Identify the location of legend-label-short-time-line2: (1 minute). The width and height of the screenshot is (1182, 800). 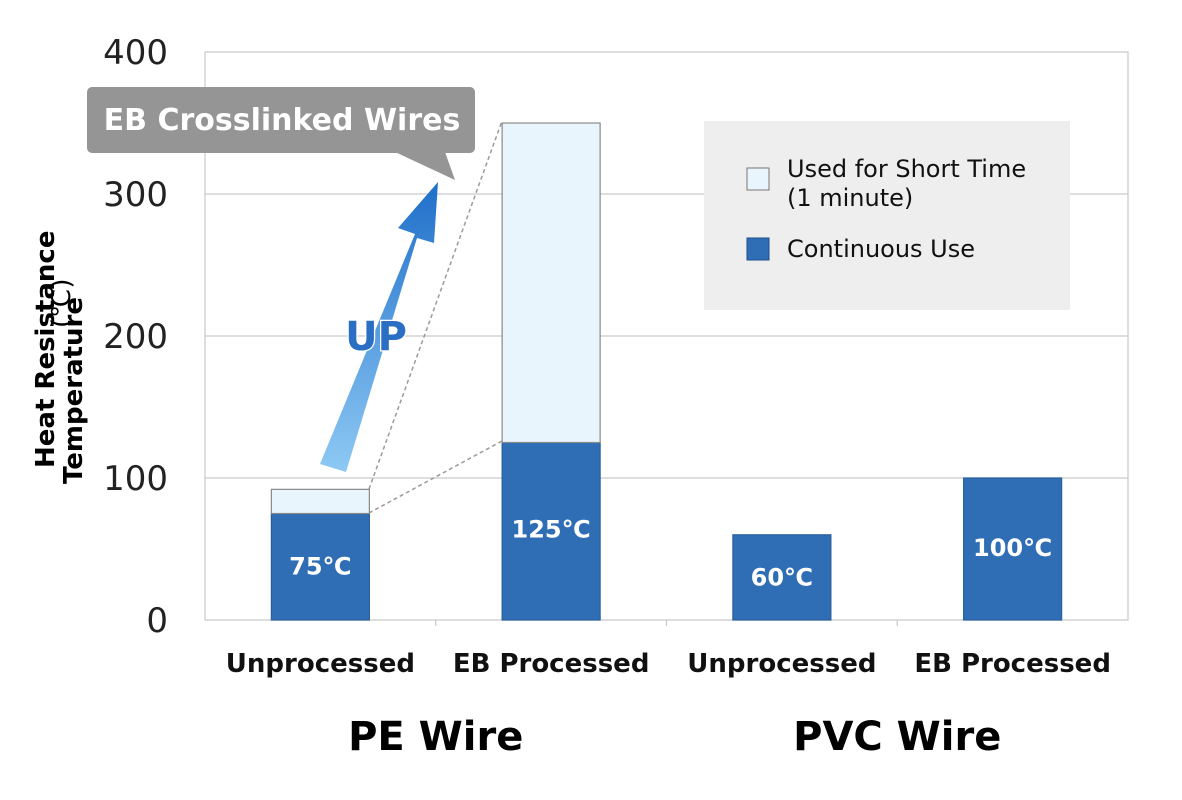
(850, 198).